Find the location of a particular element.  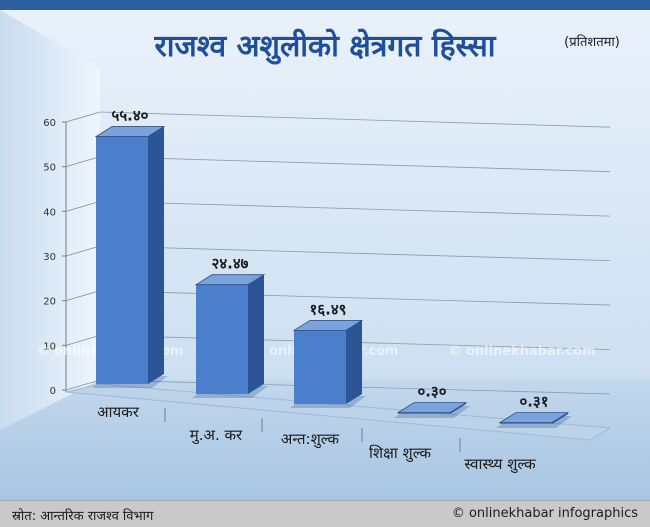

x-tick-label: मु.अ. कर is located at coordinates (216, 435).